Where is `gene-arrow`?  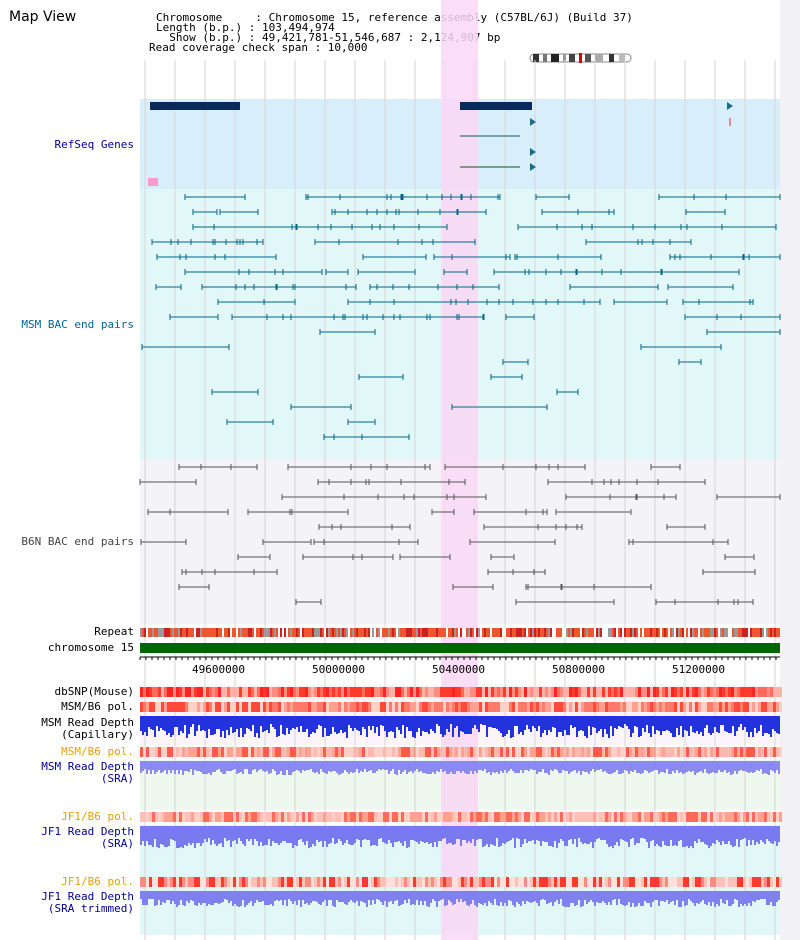 gene-arrow is located at coordinates (533, 122).